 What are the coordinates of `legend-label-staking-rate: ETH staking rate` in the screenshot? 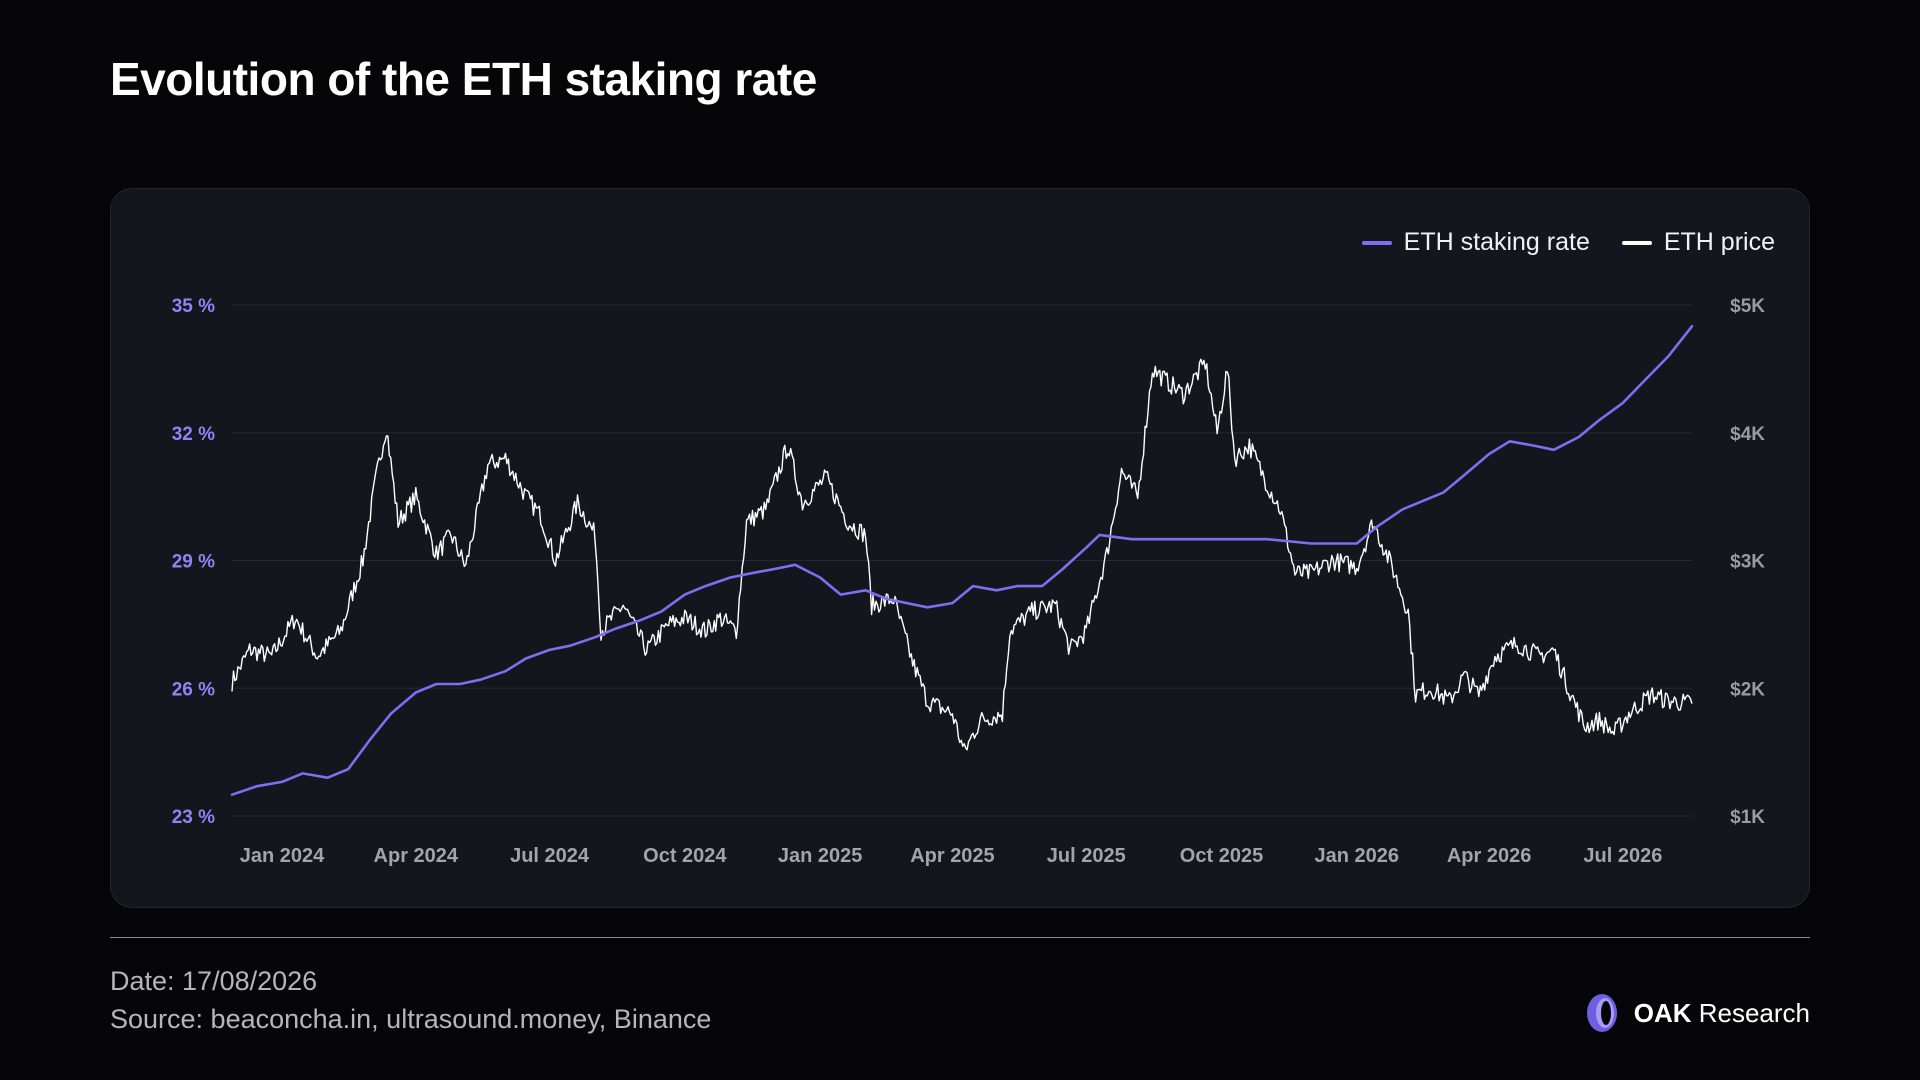 It's located at (1496, 242).